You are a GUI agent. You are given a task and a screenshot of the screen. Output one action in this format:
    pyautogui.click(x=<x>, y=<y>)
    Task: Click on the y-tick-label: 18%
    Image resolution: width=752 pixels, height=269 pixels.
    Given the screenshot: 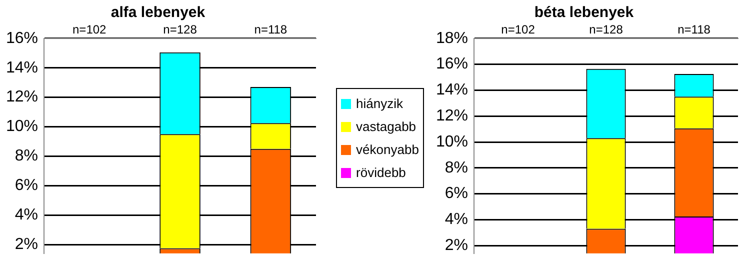 What is the action you would take?
    pyautogui.click(x=452, y=38)
    